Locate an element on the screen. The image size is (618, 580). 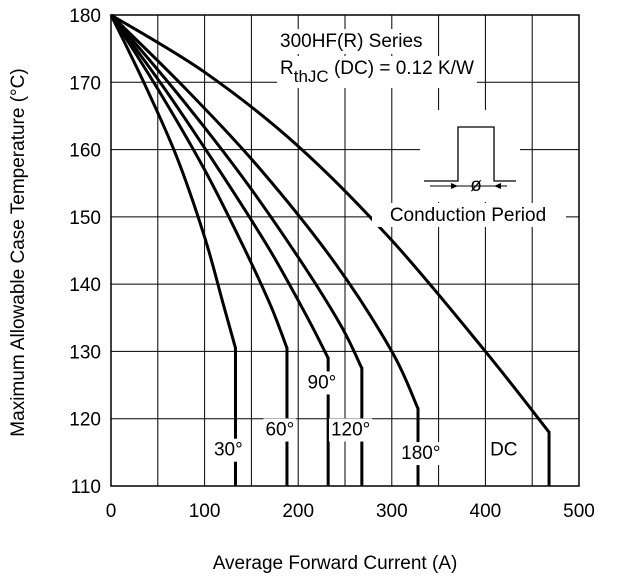
conduction-period-inset: ø Conduction Period is located at coordinates (469, 168).